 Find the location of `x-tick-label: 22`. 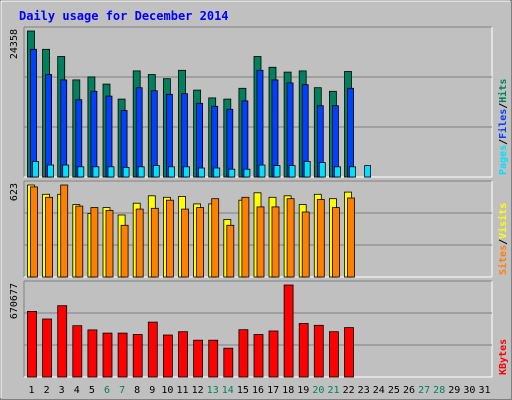

x-tick-label: 22 is located at coordinates (349, 390).